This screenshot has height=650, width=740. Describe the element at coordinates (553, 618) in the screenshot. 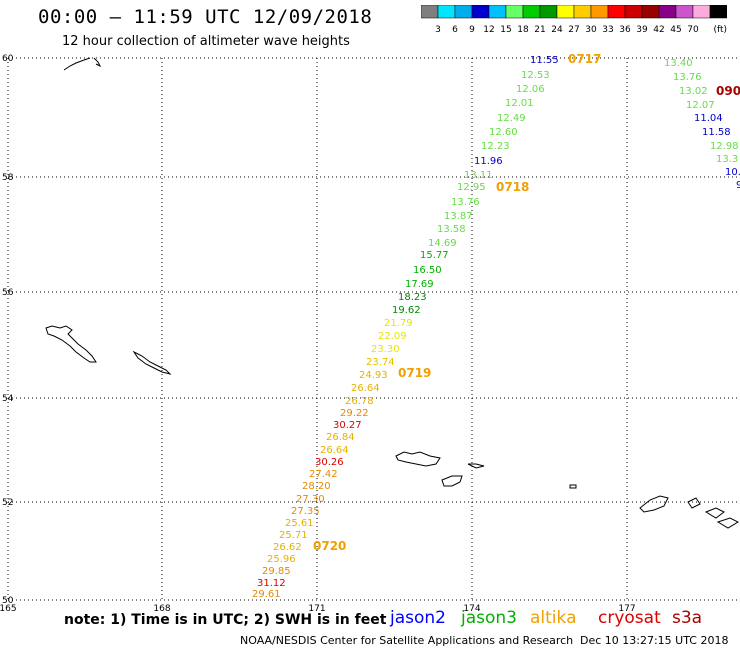

I see `legend-altika: altika` at that location.